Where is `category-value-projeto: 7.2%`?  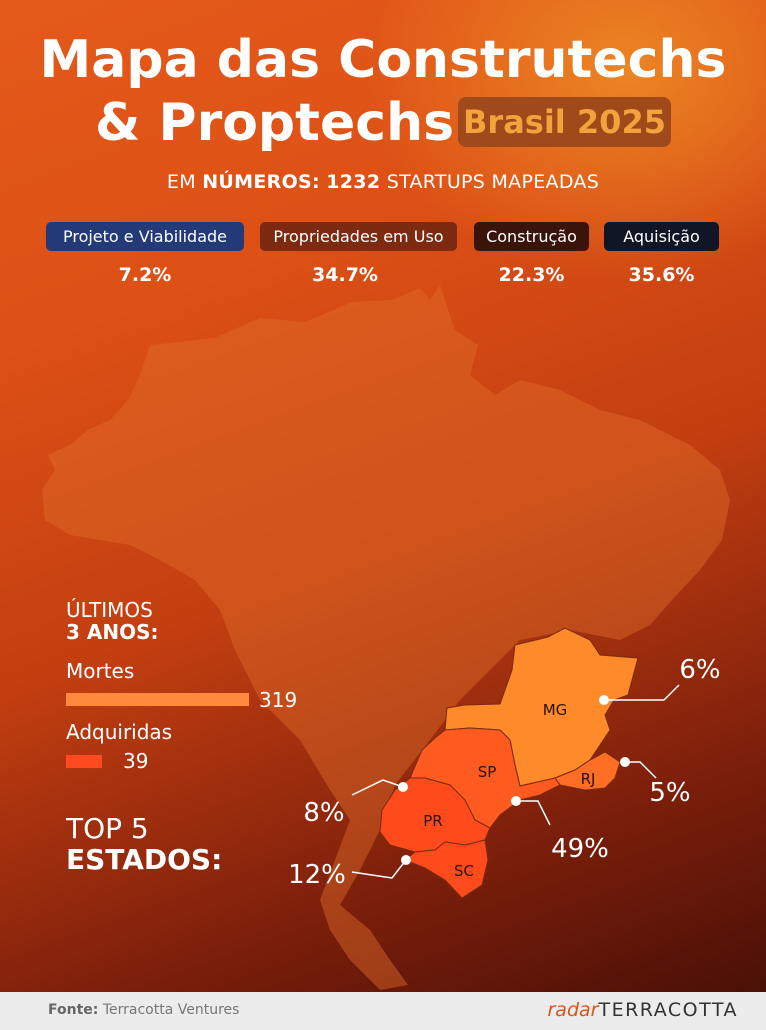
category-value-projeto: 7.2% is located at coordinates (145, 275).